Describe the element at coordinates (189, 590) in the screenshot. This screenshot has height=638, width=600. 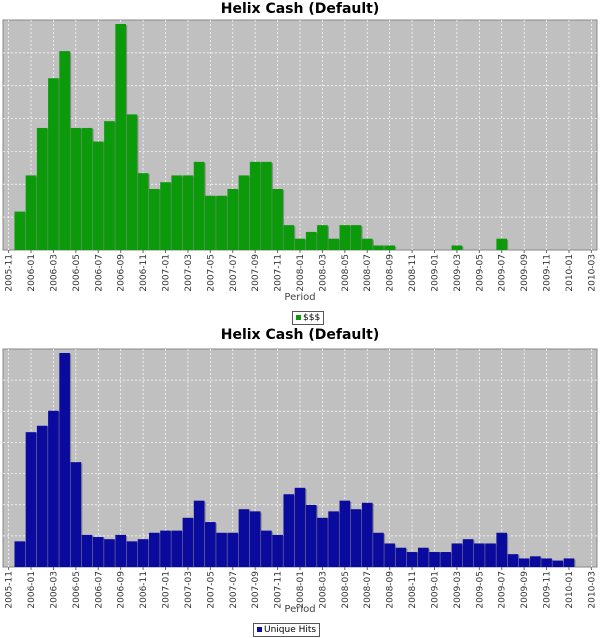
I see `tick-label: 2007-03` at that location.